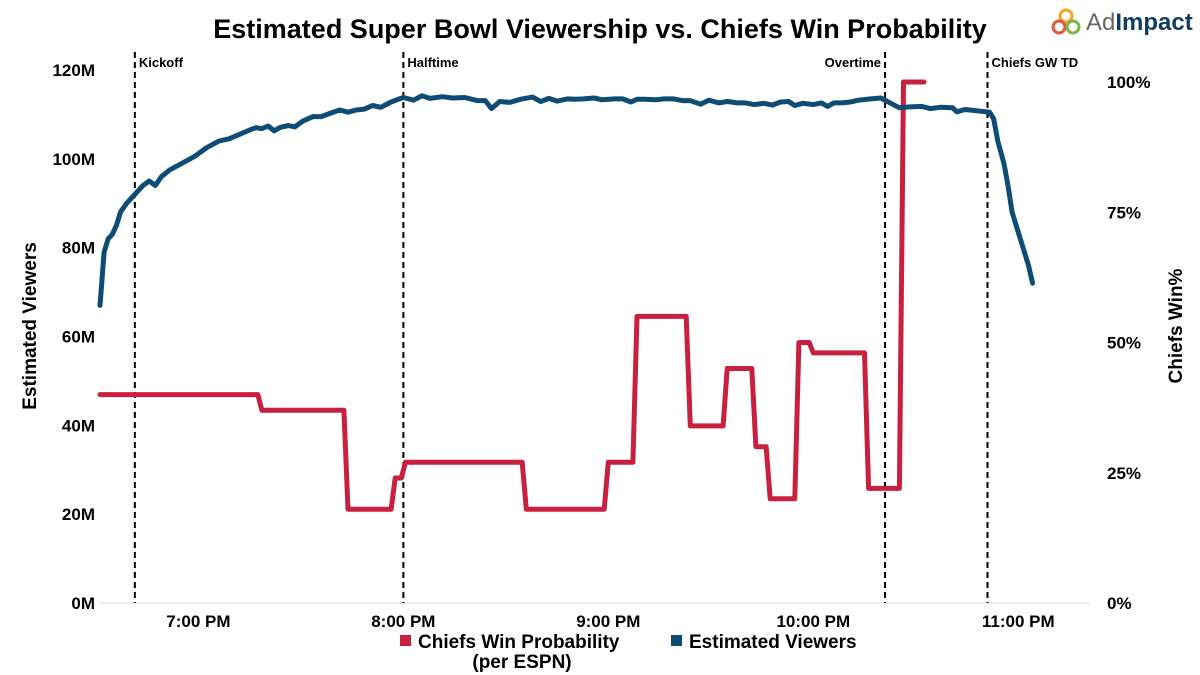 The image size is (1200, 675). I want to click on event-label: Kickoff, so click(161, 62).